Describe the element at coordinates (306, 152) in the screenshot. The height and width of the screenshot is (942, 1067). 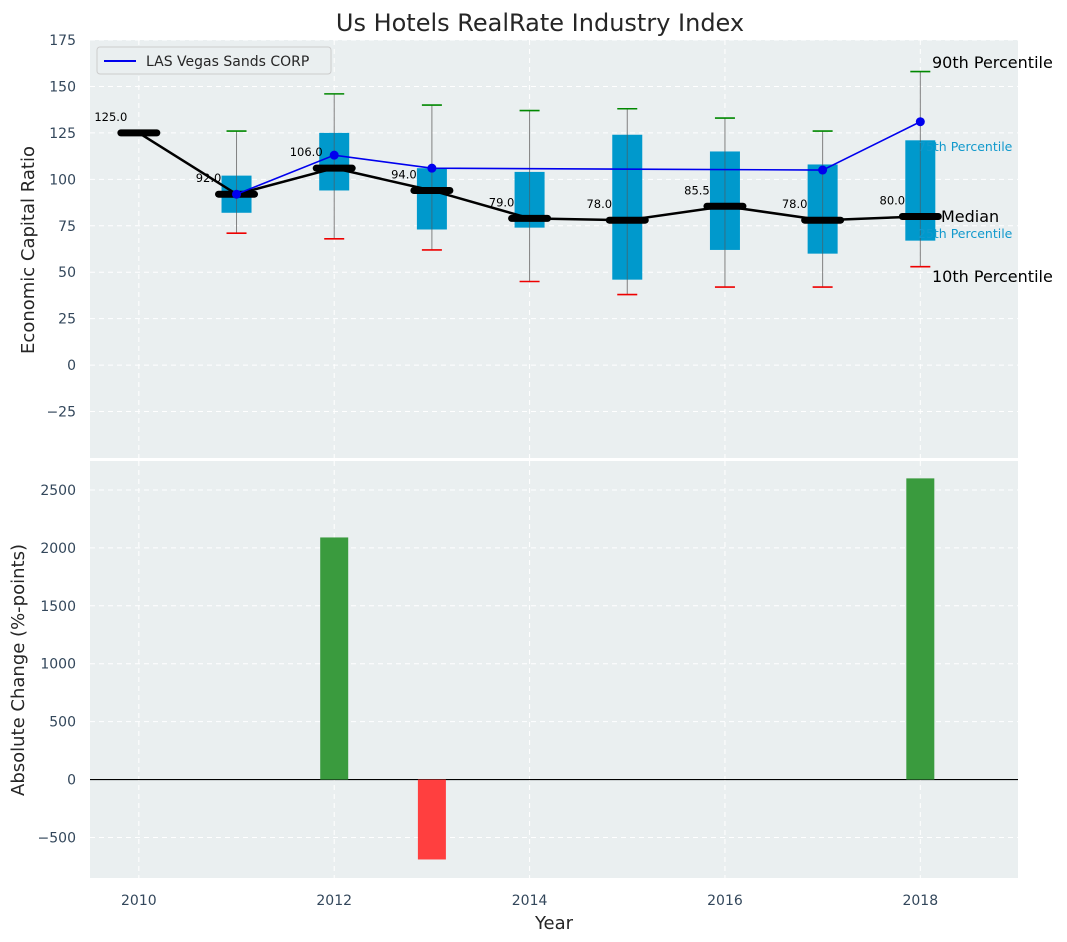
I see `median-value-label: 106.0` at that location.